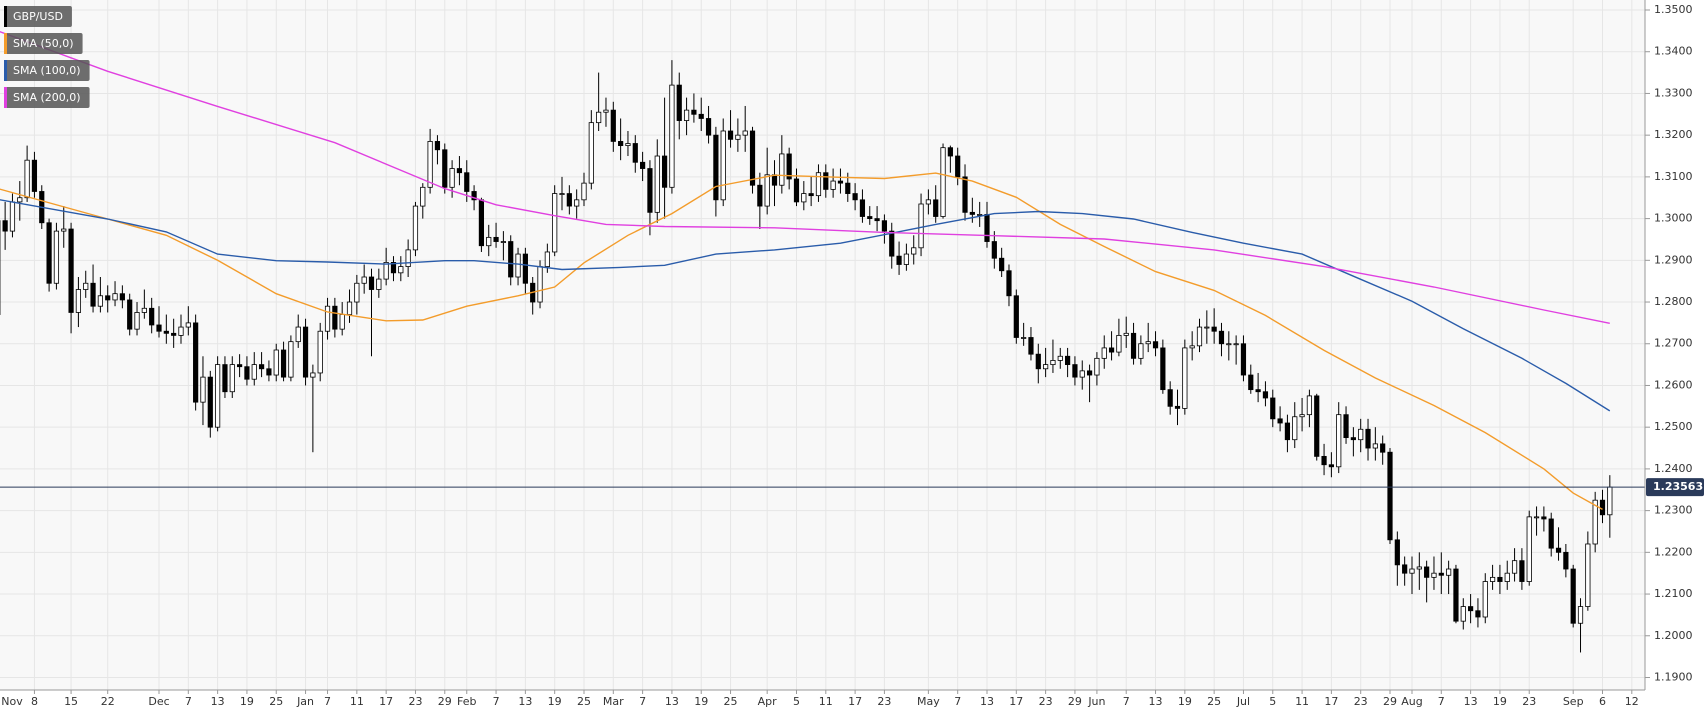 The width and height of the screenshot is (1707, 712). What do you see at coordinates (1185, 701) in the screenshot?
I see `x-tick-label: 19` at bounding box center [1185, 701].